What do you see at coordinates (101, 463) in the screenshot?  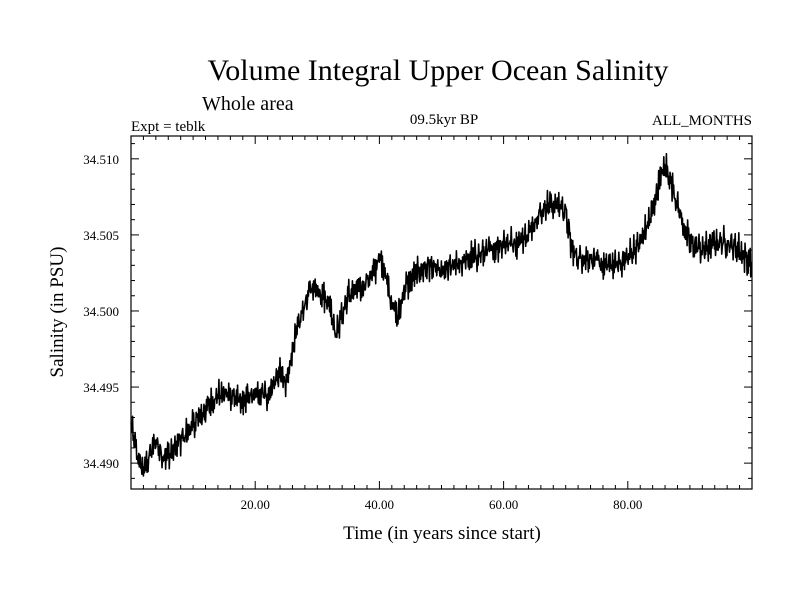 I see `y-tick-label: 34.490` at bounding box center [101, 463].